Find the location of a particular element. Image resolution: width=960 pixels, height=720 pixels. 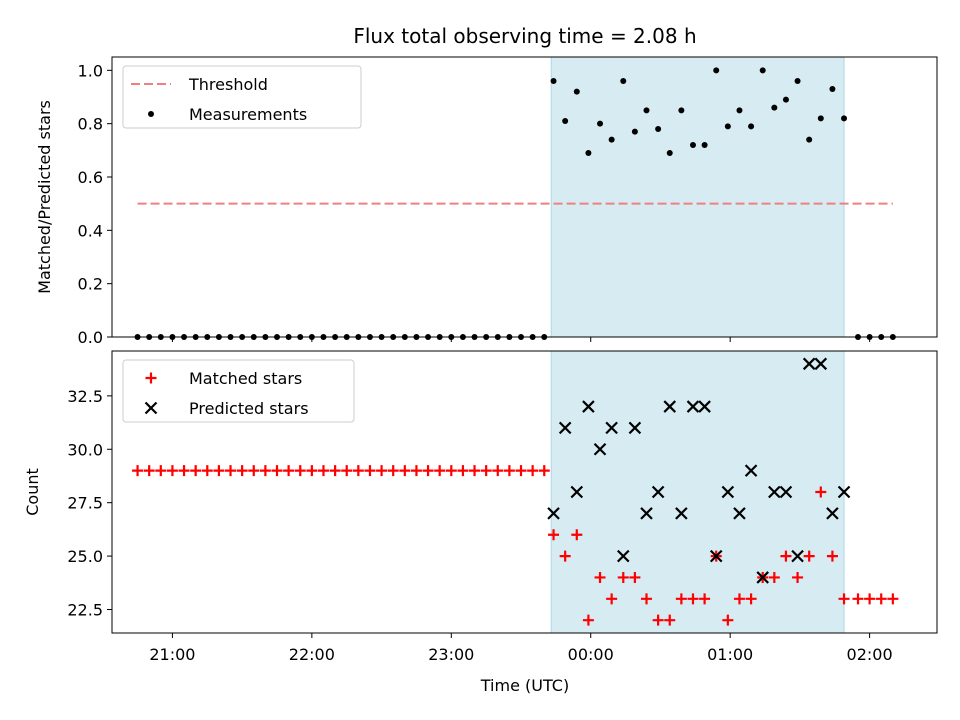

x-tick-label: 00:00 is located at coordinates (591, 654).